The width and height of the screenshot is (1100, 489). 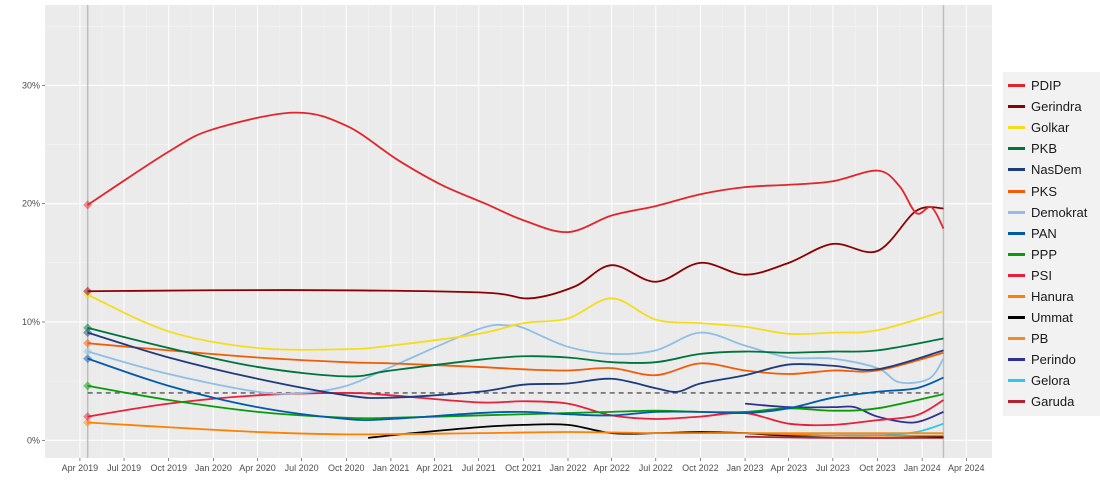 I want to click on legend-item-perindo: Perindo, so click(x=1051, y=359).